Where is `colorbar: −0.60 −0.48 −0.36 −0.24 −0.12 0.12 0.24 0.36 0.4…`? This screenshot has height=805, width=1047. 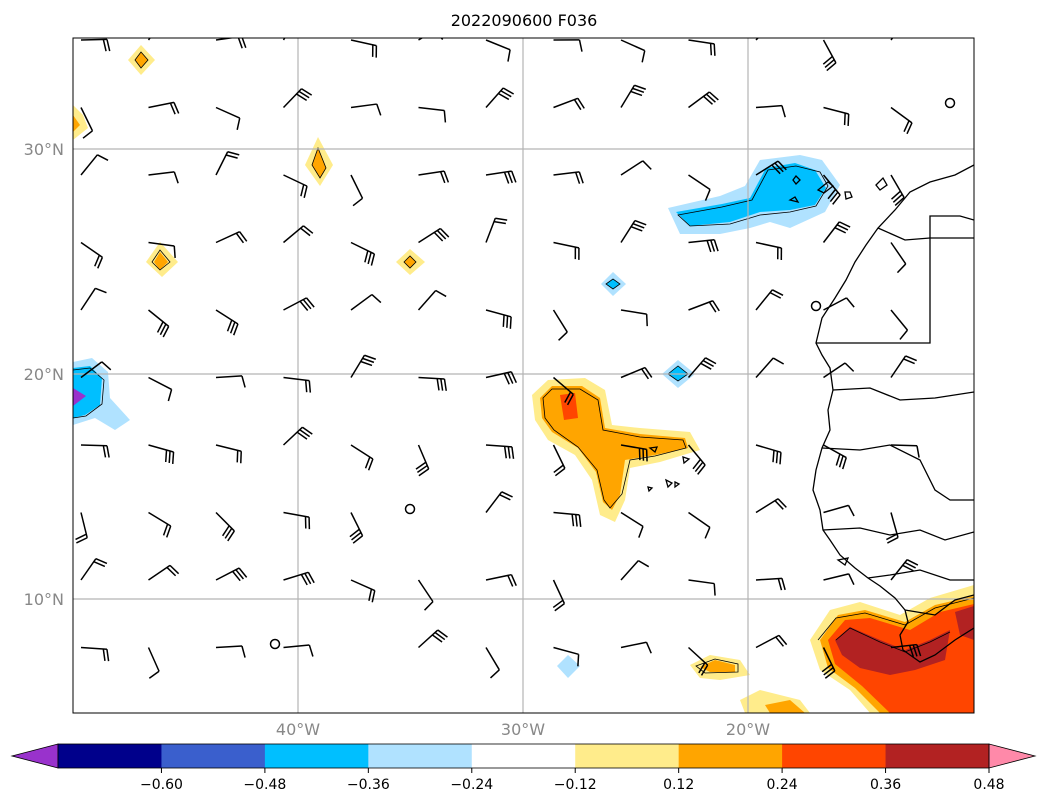 colorbar: −0.60 −0.48 −0.36 −0.24 −0.12 0.12 0.24 0.36 0.4… is located at coordinates (523, 768).